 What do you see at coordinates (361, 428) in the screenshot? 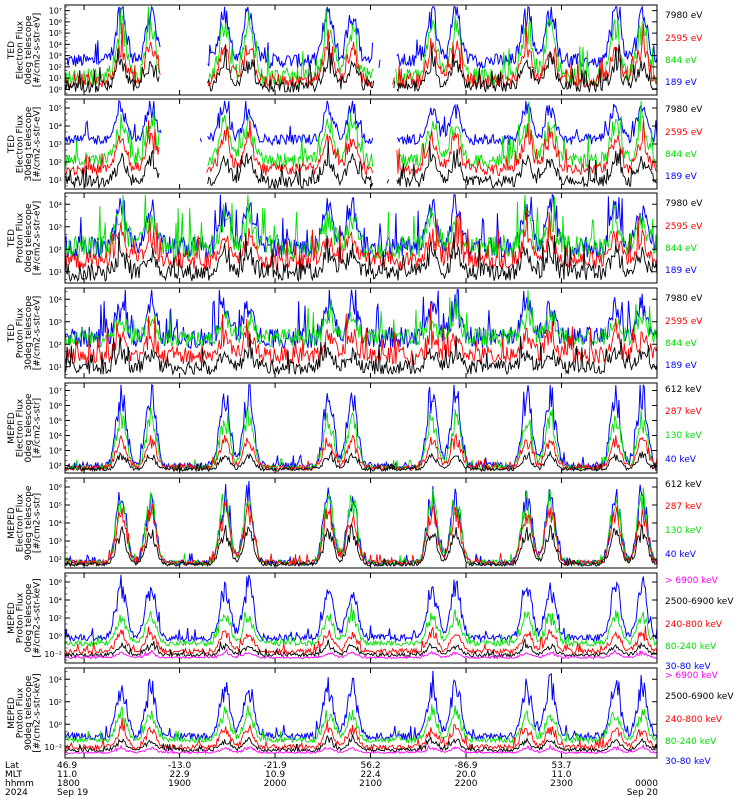
I see `panel-5-series` at bounding box center [361, 428].